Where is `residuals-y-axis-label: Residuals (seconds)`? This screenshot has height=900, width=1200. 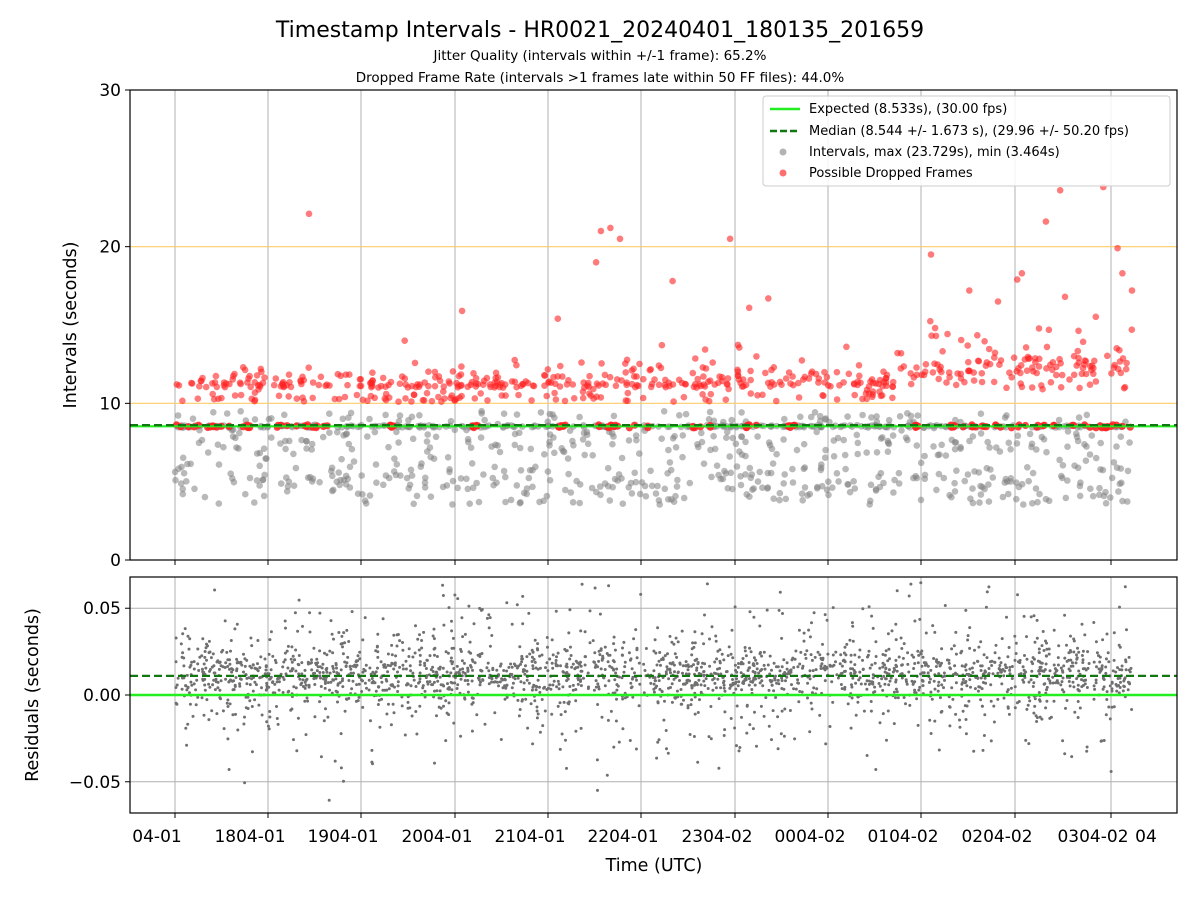
residuals-y-axis-label: Residuals (seconds) is located at coordinates (33, 695).